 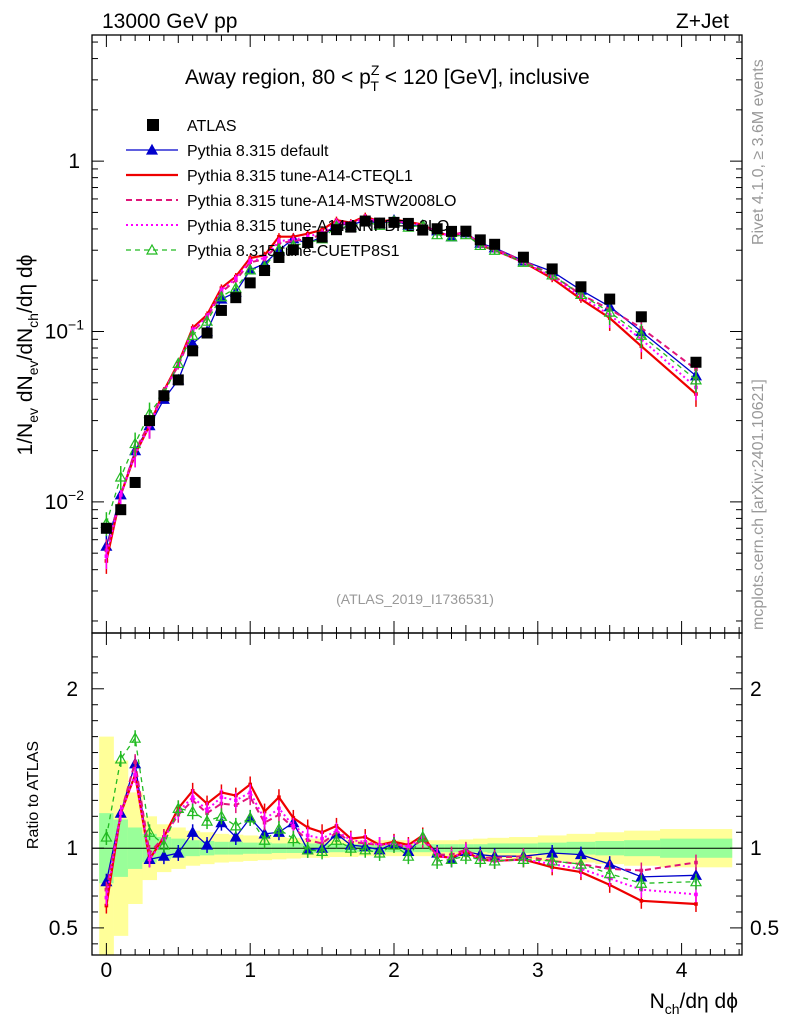 I want to click on process-label: Z+Jet, so click(x=702, y=21).